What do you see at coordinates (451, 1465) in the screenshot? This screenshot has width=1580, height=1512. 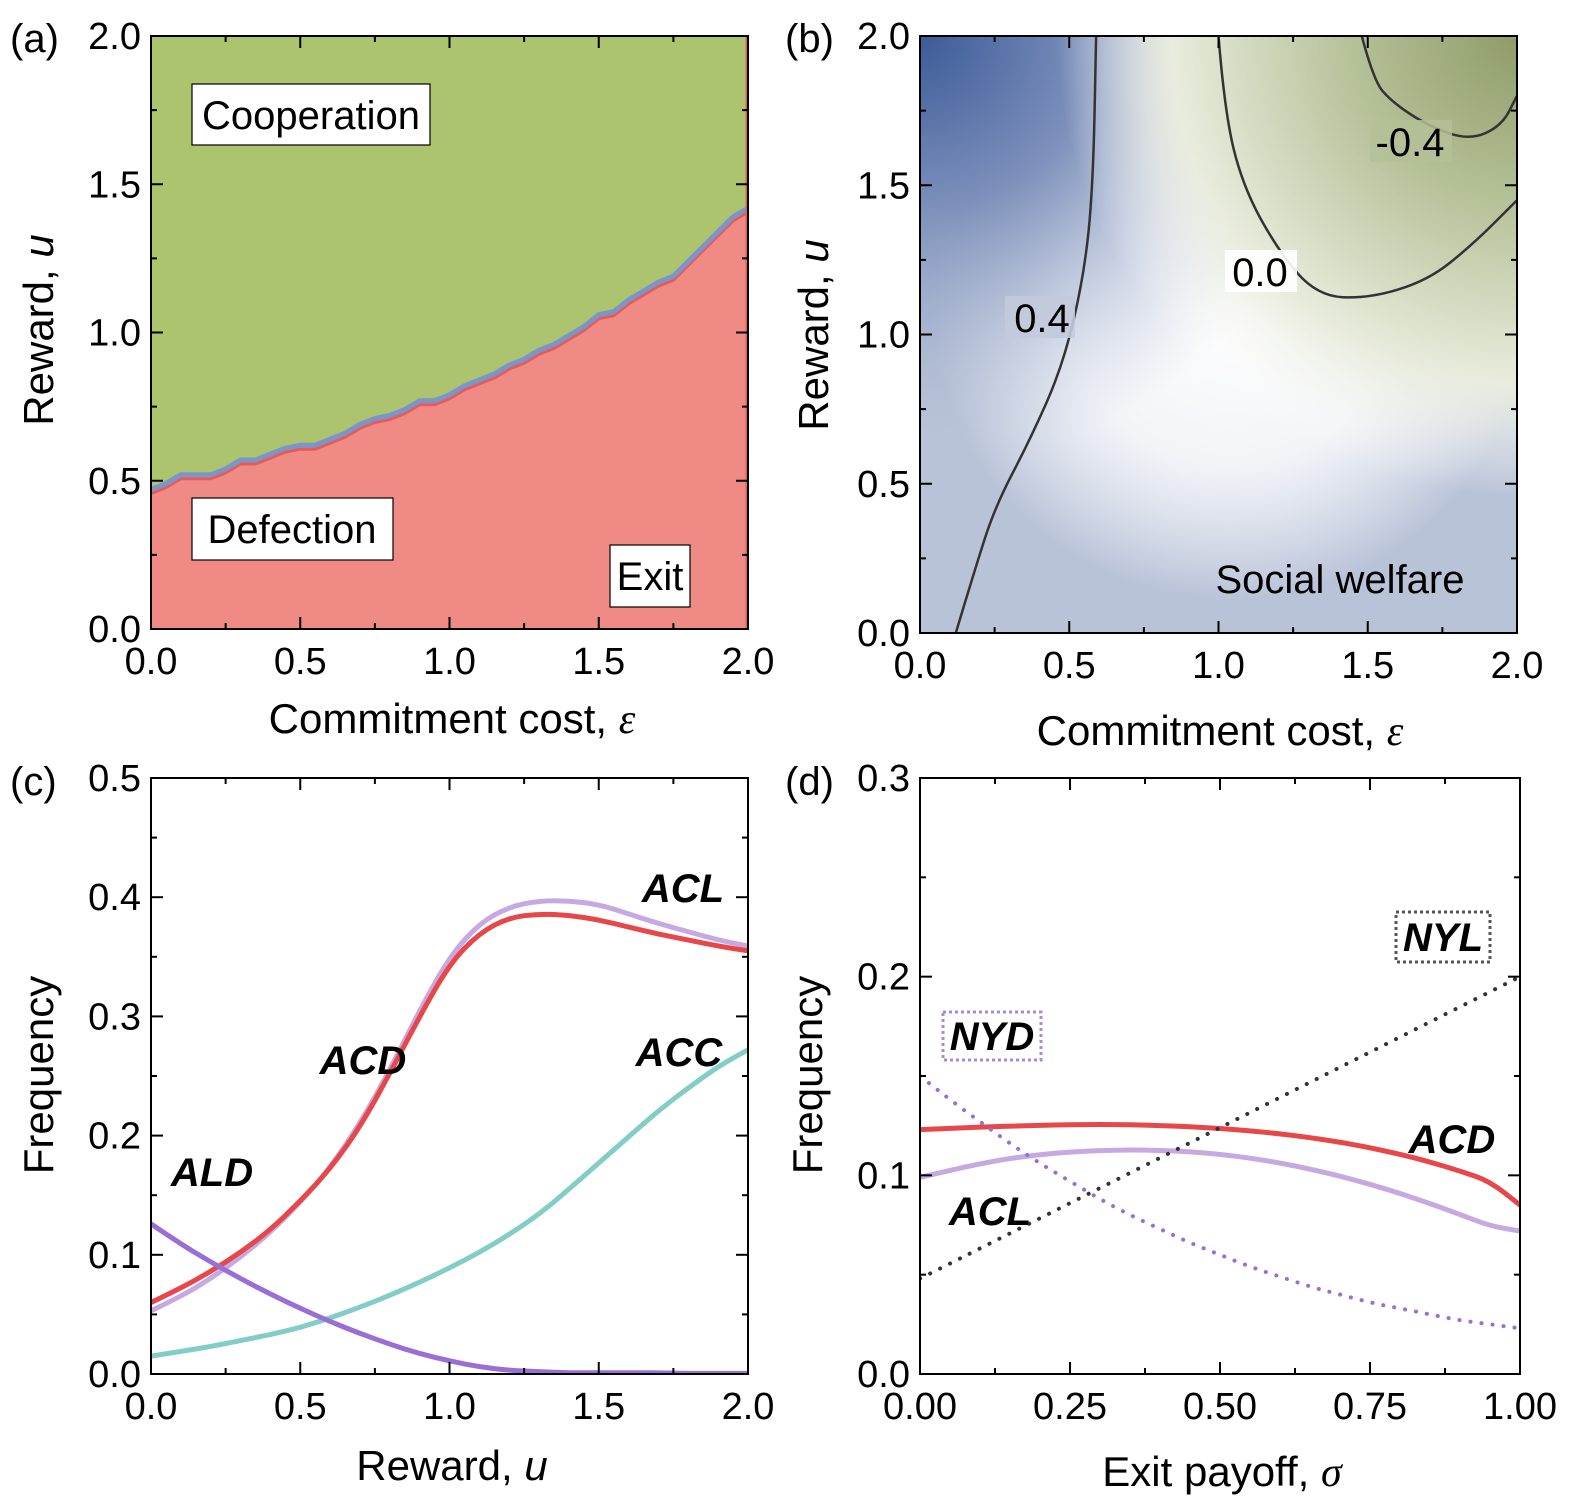 I see `panel-c-x-axis-label: Reward, u` at bounding box center [451, 1465].